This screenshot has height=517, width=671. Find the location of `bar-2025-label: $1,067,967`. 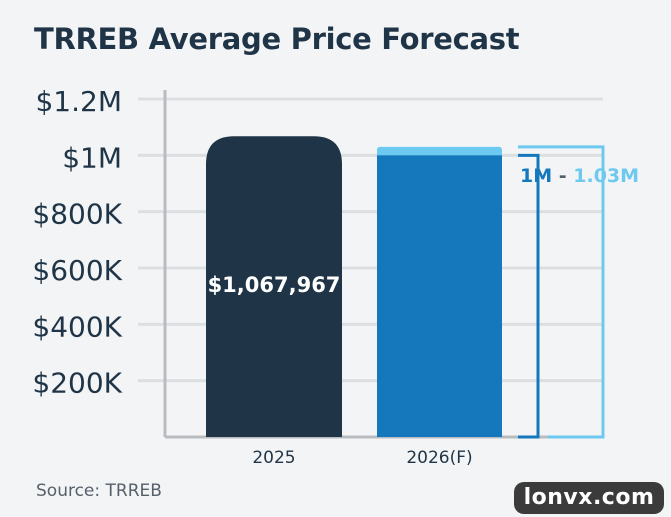

bar-2025-label: $1,067,967 is located at coordinates (274, 285).